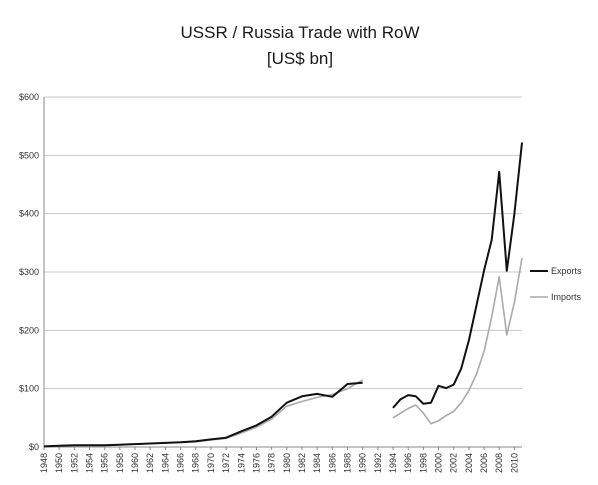 The width and height of the screenshot is (598, 485). Describe the element at coordinates (165, 463) in the screenshot. I see `x-tick-label: 1964` at that location.